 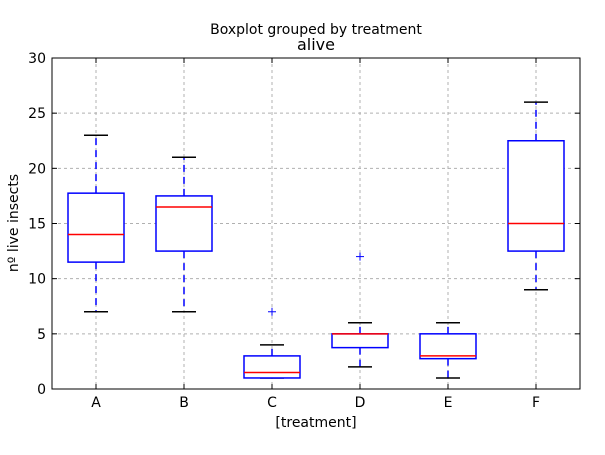 What do you see at coordinates (37, 169) in the screenshot?
I see `y-tick-label: 20` at bounding box center [37, 169].